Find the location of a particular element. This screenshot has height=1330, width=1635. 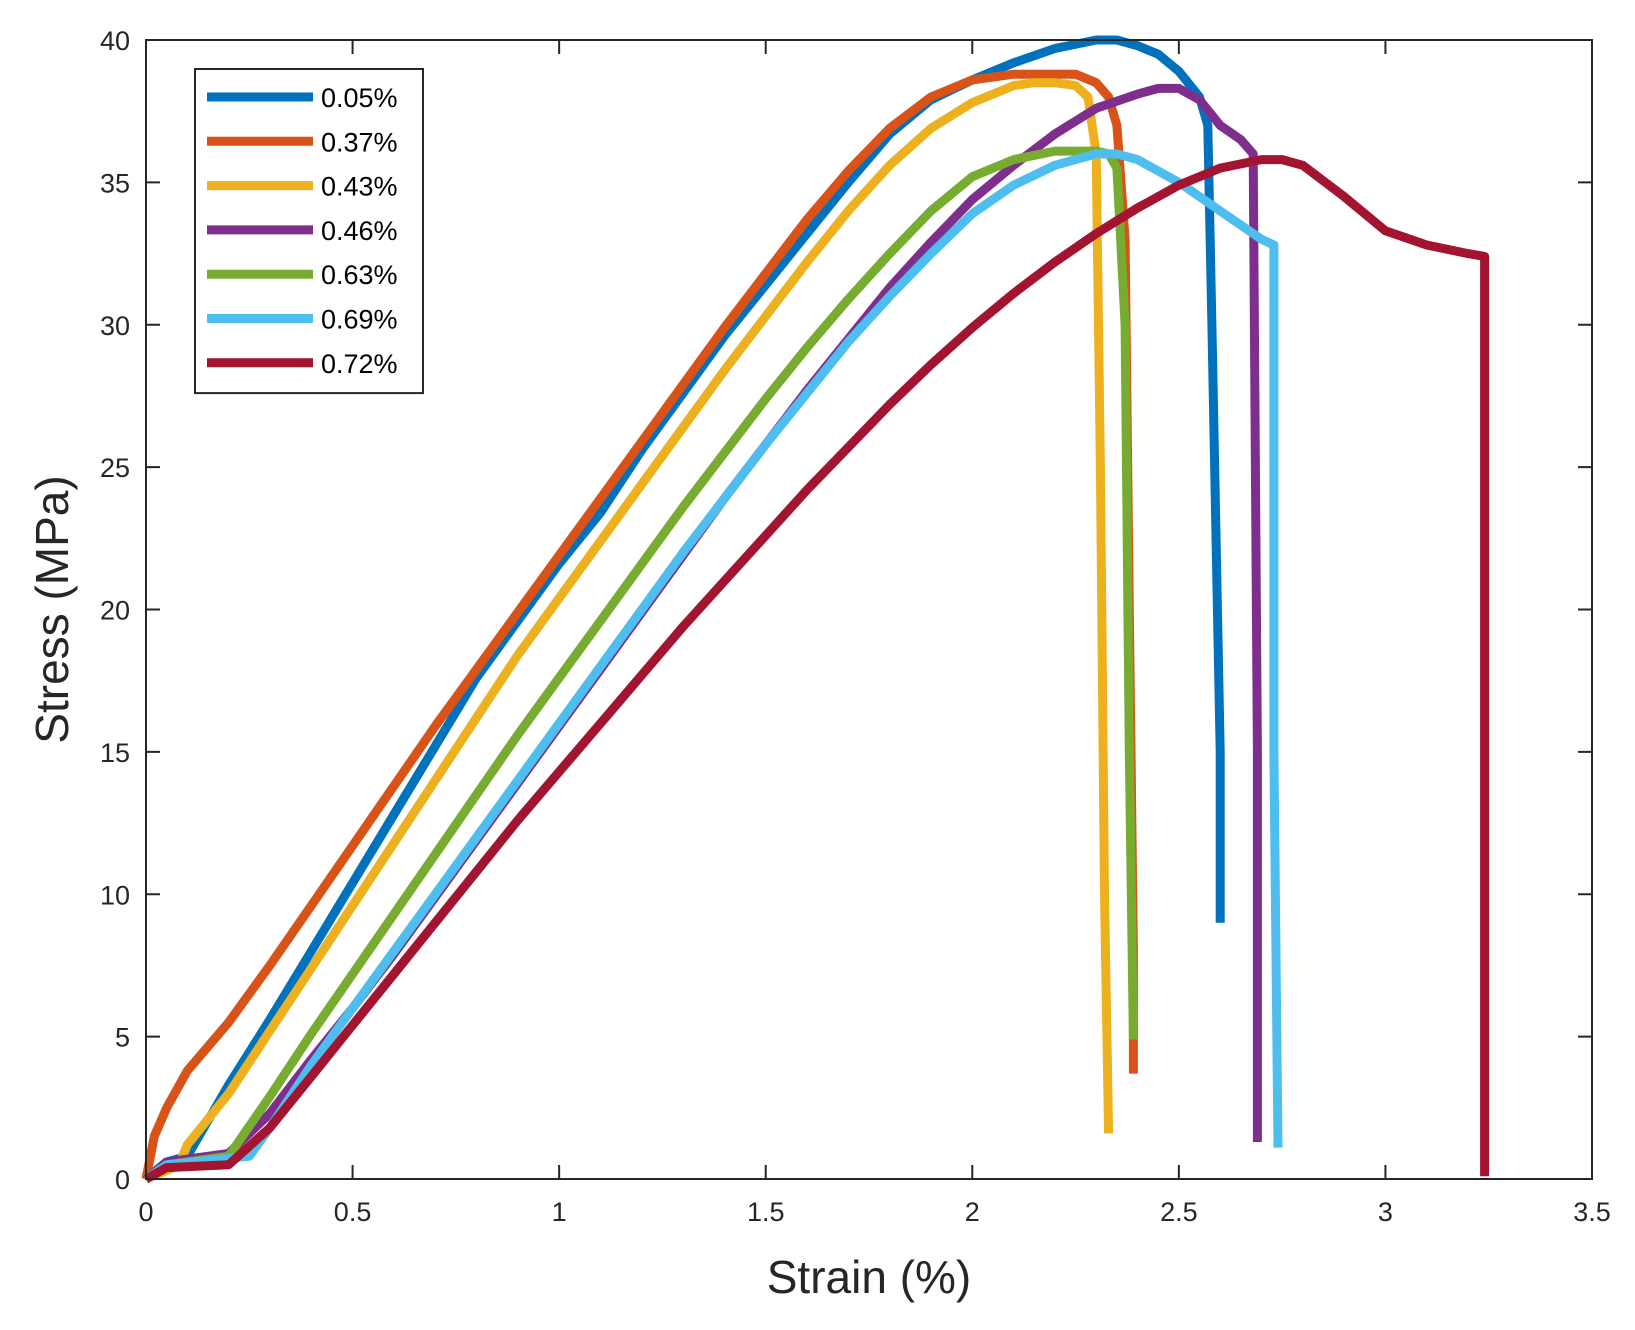

y-tick-label: 40 is located at coordinates (115, 41).